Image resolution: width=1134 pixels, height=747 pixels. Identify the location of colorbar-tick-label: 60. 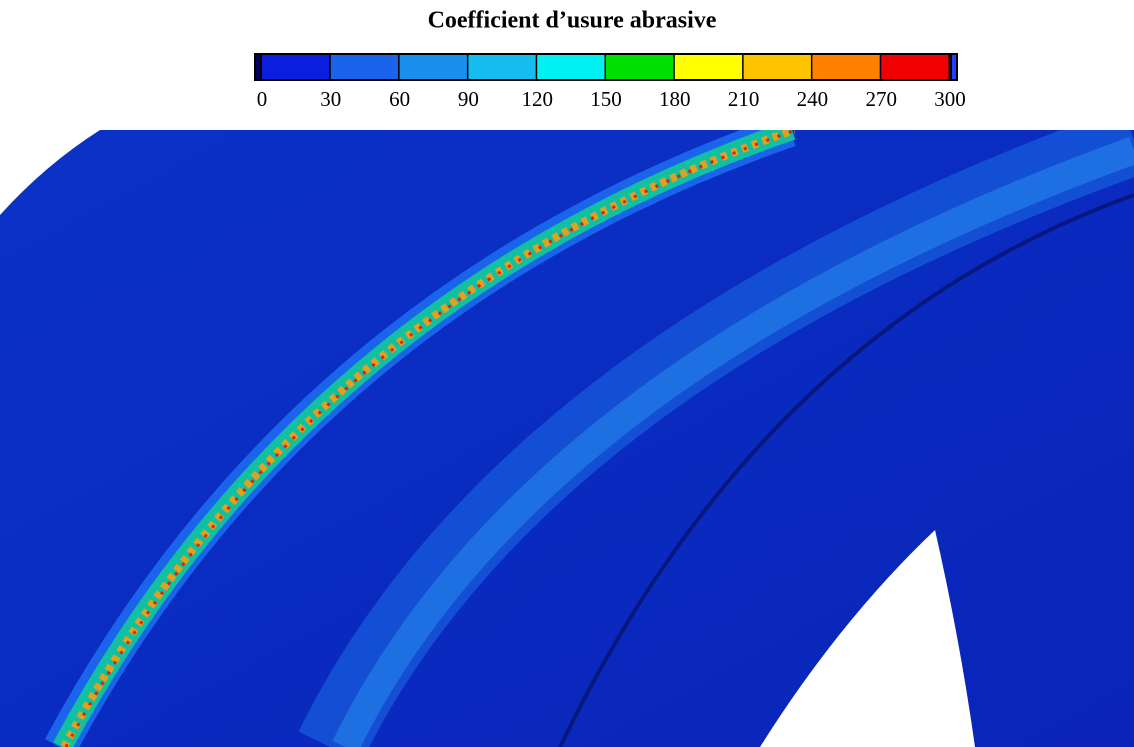
(399, 99).